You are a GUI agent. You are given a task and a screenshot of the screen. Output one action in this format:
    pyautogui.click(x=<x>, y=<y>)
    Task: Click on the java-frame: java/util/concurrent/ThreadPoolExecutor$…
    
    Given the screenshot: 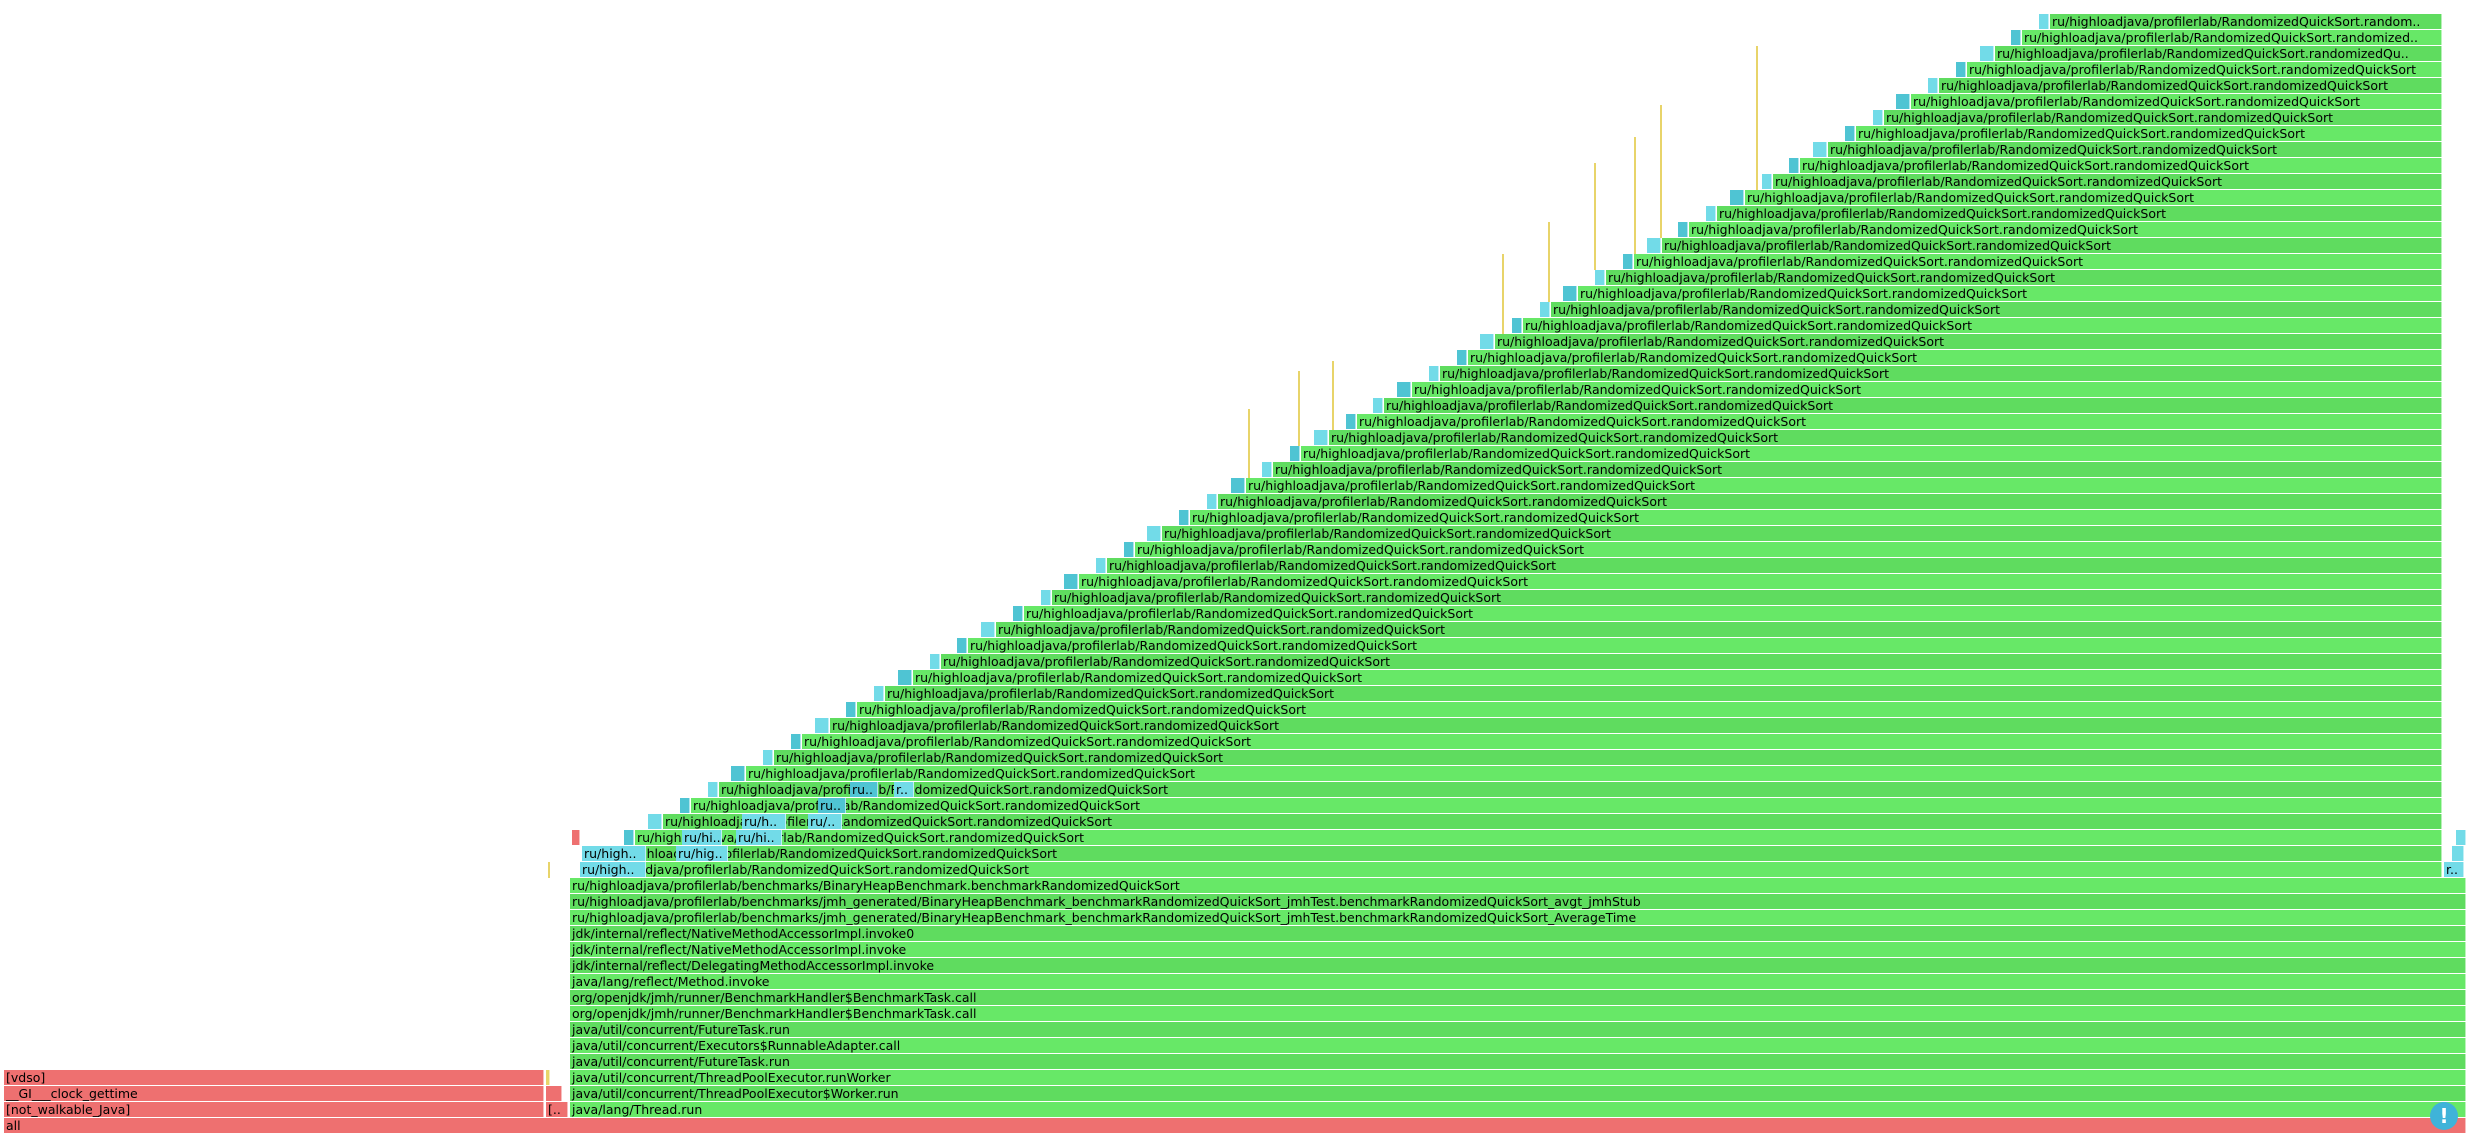 What is the action you would take?
    pyautogui.click(x=1518, y=1093)
    